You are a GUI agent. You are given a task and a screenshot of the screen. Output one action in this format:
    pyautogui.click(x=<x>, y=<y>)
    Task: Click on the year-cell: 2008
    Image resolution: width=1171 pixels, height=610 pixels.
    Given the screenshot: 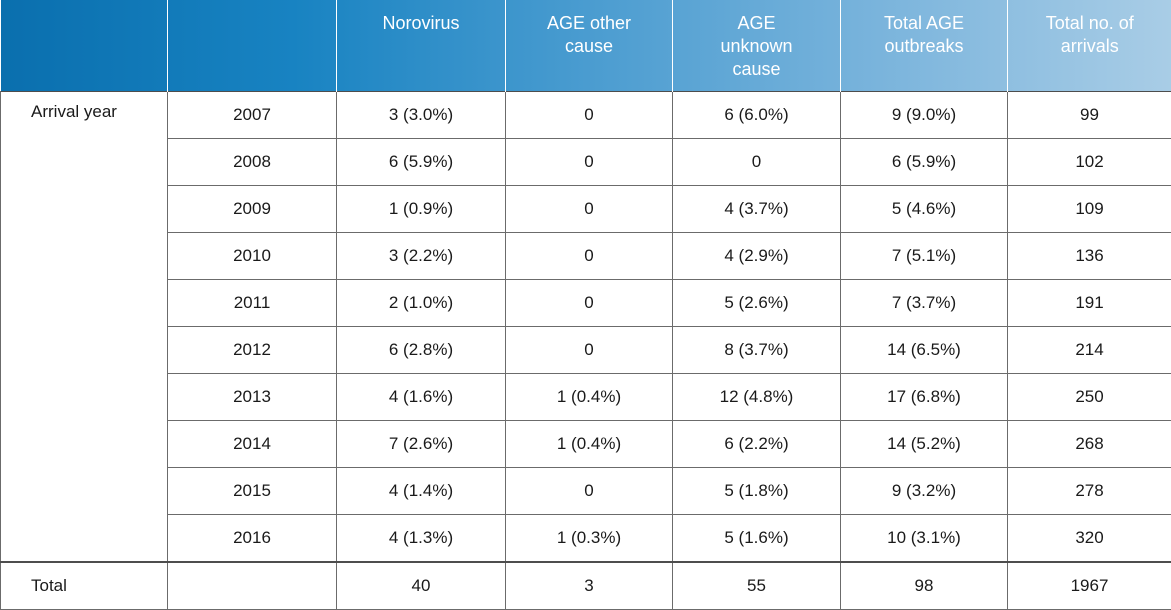 What is the action you would take?
    pyautogui.click(x=252, y=161)
    